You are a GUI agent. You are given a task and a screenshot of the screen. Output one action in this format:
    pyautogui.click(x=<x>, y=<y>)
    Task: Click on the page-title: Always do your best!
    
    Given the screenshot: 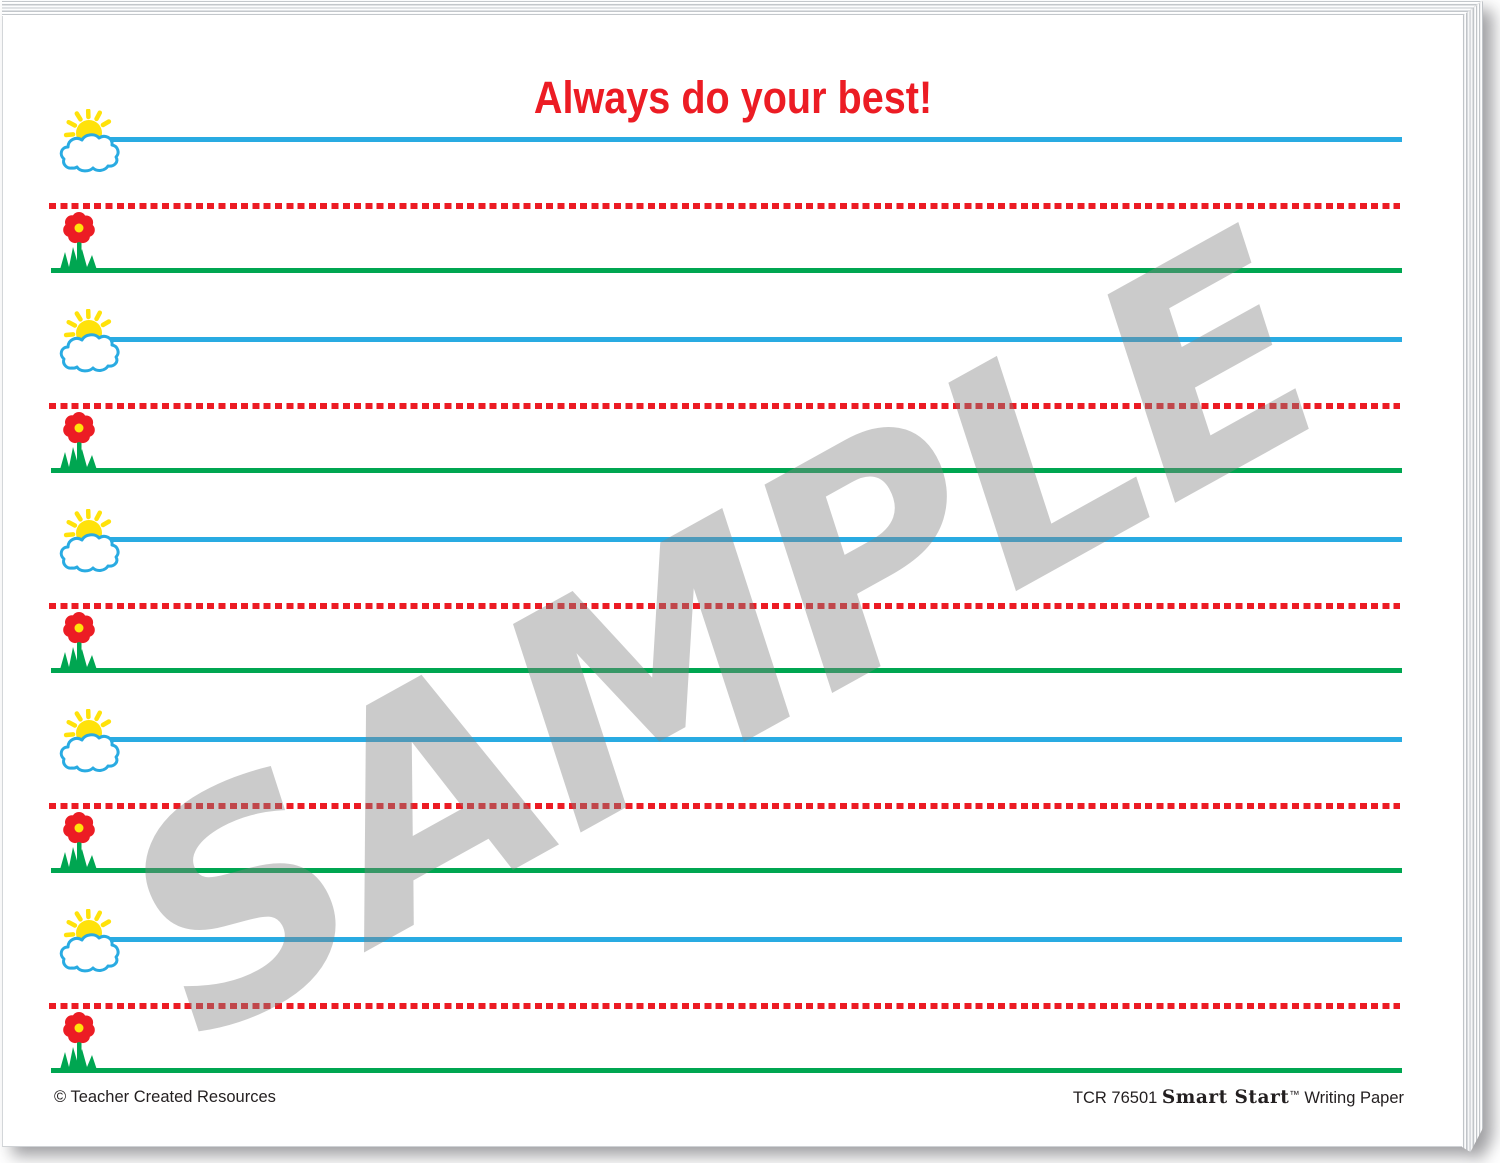 What is the action you would take?
    pyautogui.click(x=732, y=97)
    